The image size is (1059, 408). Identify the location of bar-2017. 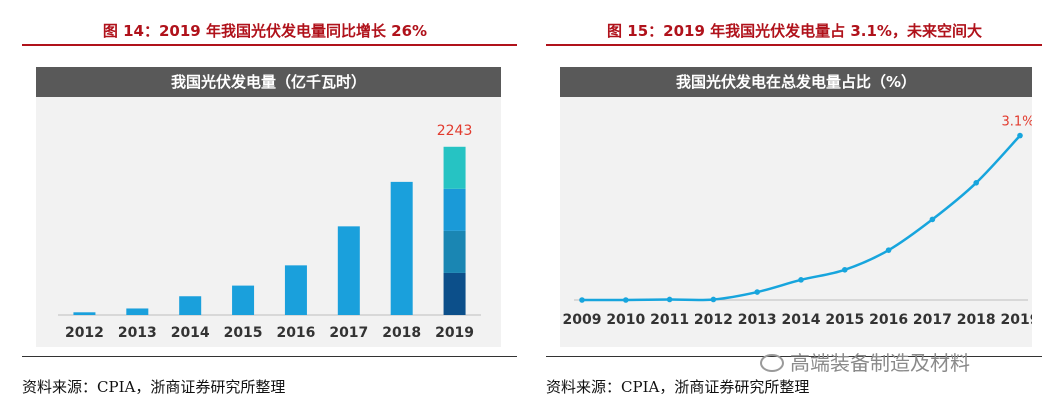
(348, 270).